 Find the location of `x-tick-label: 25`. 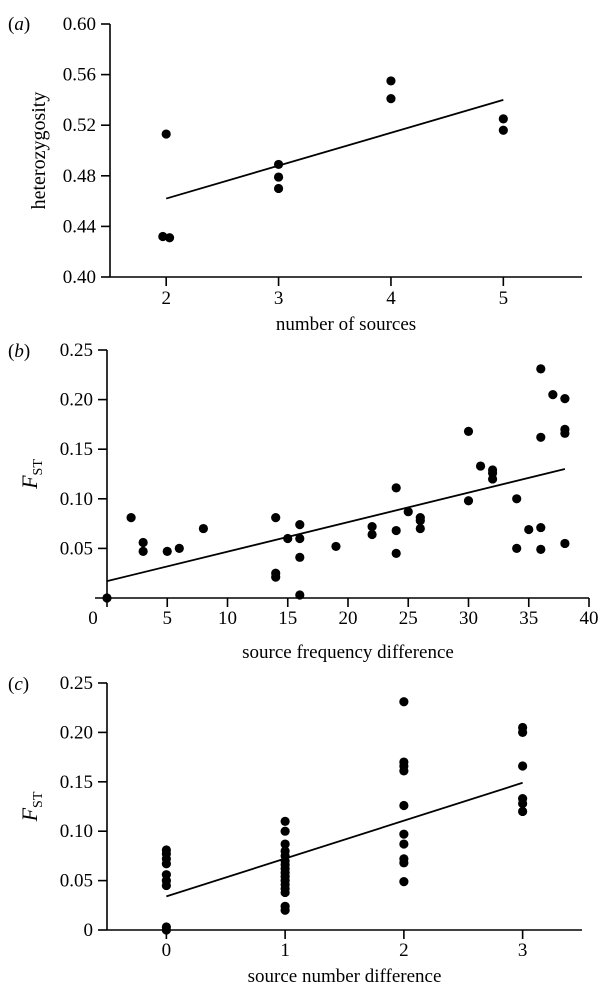

x-tick-label: 25 is located at coordinates (408, 618).